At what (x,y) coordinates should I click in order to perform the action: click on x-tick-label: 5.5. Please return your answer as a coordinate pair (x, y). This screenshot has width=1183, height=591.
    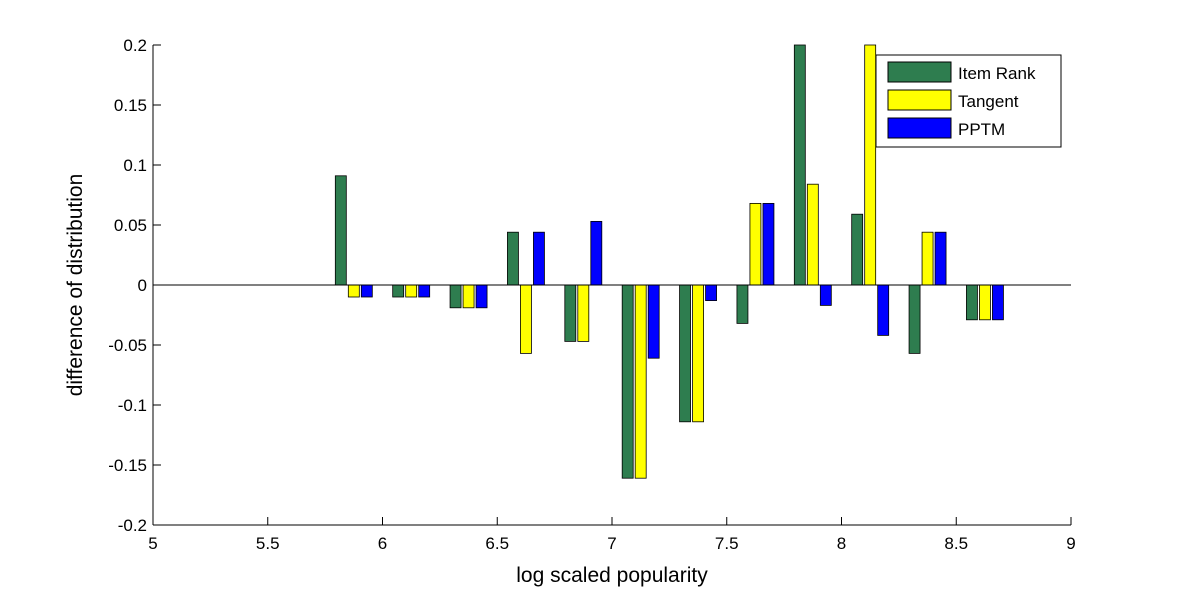
    Looking at the image, I should click on (268, 543).